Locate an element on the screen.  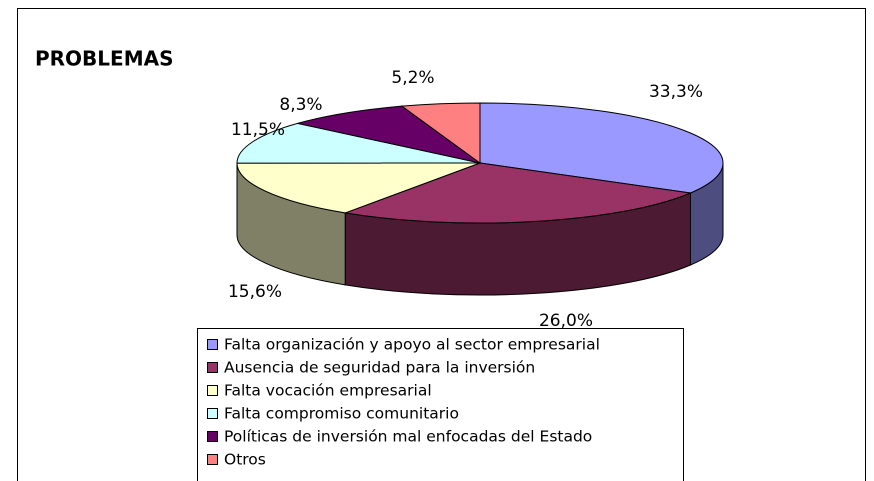
legend-label: Falta vocación empresarial is located at coordinates (328, 391).